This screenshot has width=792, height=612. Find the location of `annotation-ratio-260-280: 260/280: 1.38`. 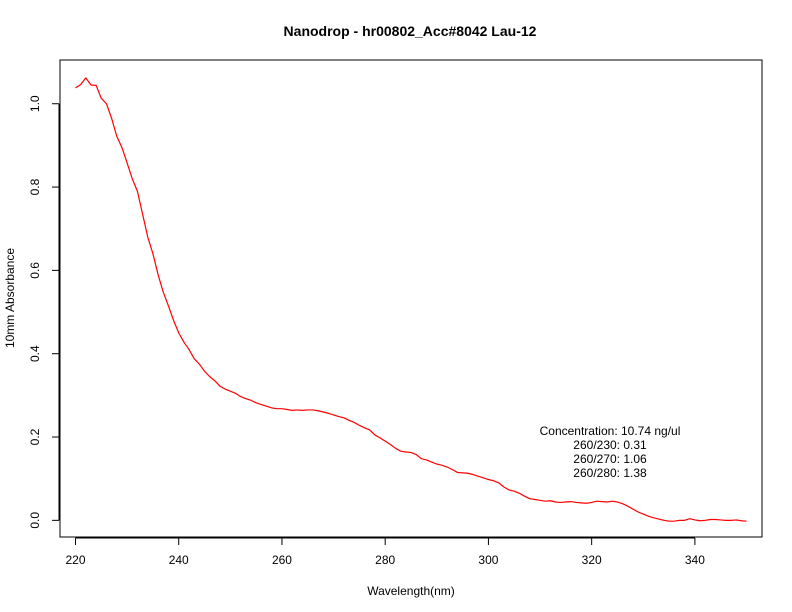

annotation-ratio-260-280: 260/280: 1.38 is located at coordinates (610, 473).